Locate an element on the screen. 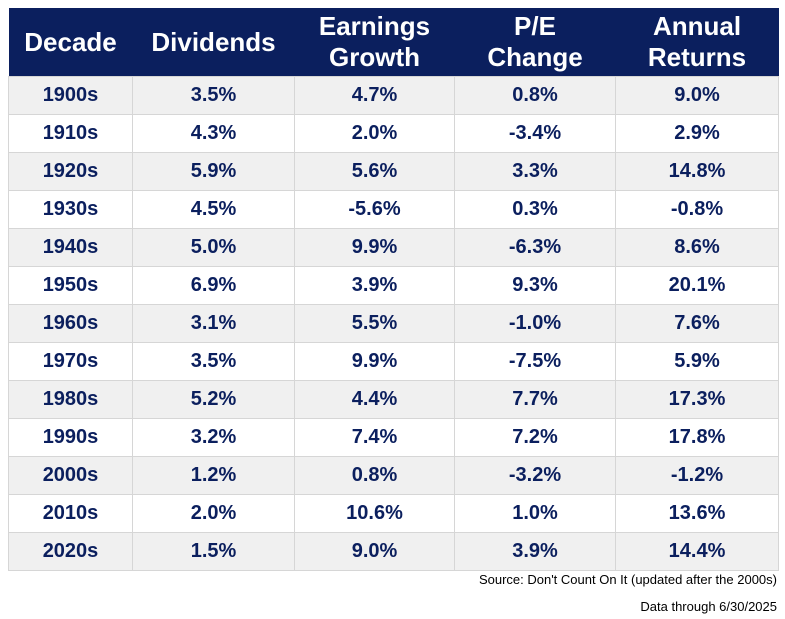 The height and width of the screenshot is (619, 785). table-row: 1990s 3.2% 7.4% 7.2% 17.8% is located at coordinates (393, 437).